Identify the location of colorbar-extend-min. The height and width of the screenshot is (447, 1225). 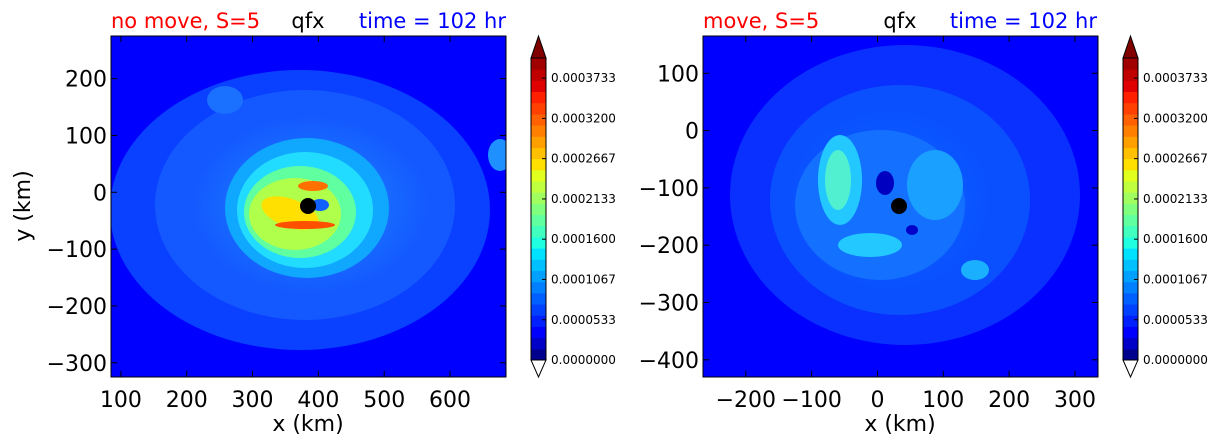
(538, 369).